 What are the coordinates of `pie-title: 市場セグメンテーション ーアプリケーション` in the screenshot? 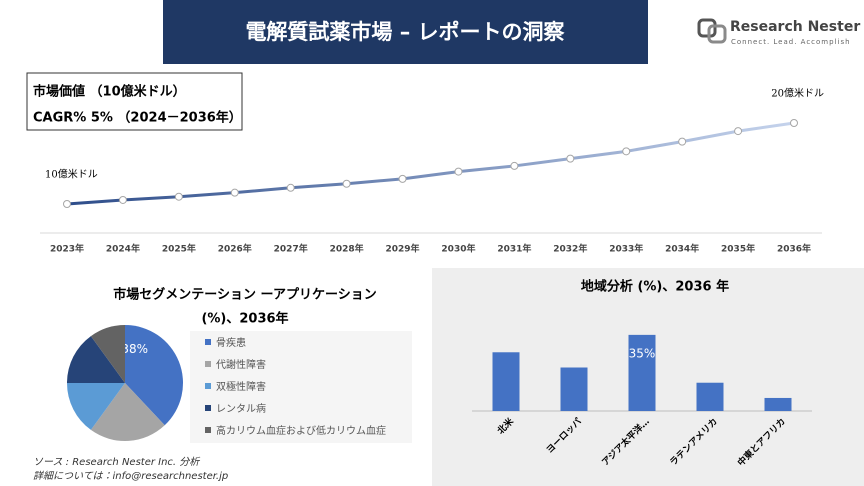 It's located at (245, 295).